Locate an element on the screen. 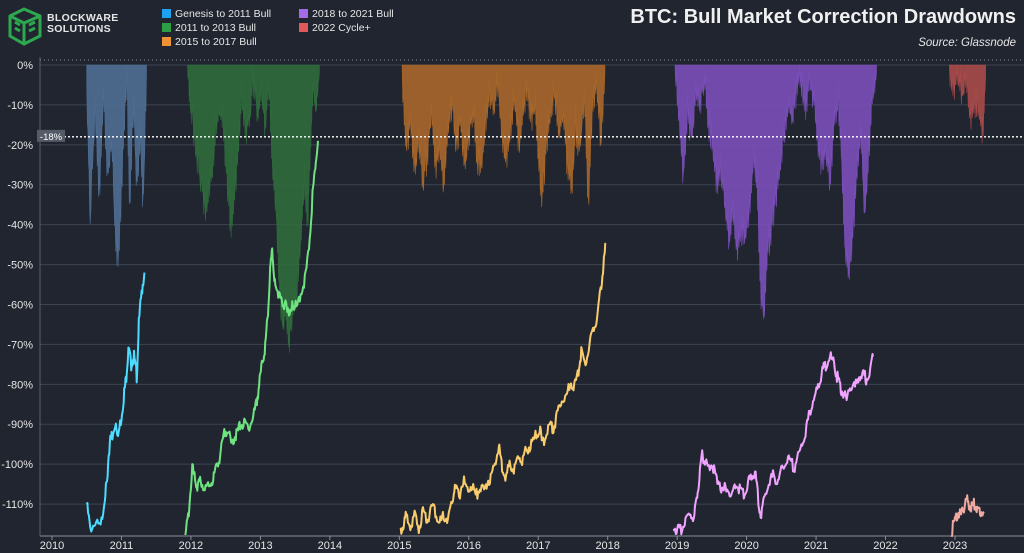 The height and width of the screenshot is (553, 1024). y-tick-label: -60% is located at coordinates (20, 305).